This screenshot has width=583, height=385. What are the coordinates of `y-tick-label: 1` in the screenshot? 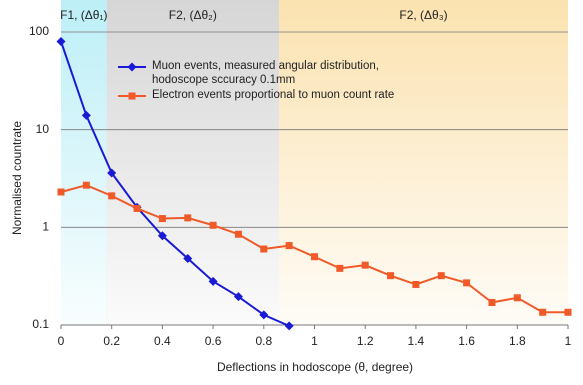 It's located at (45, 227).